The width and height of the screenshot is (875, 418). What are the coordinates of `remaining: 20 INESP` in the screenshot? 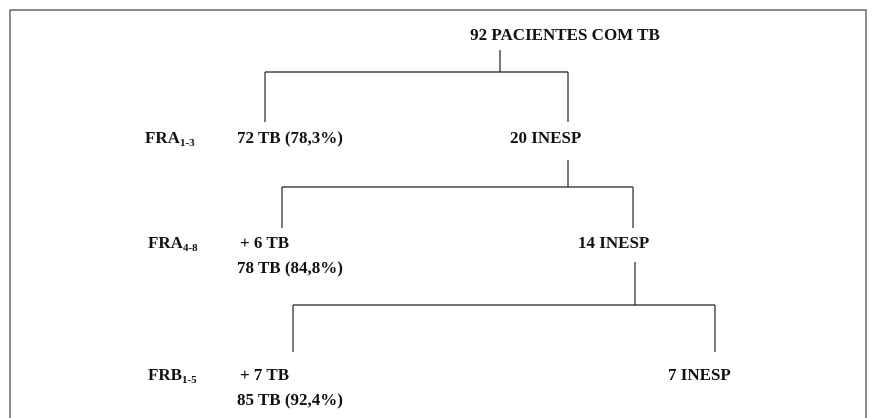 It's located at (545, 137).